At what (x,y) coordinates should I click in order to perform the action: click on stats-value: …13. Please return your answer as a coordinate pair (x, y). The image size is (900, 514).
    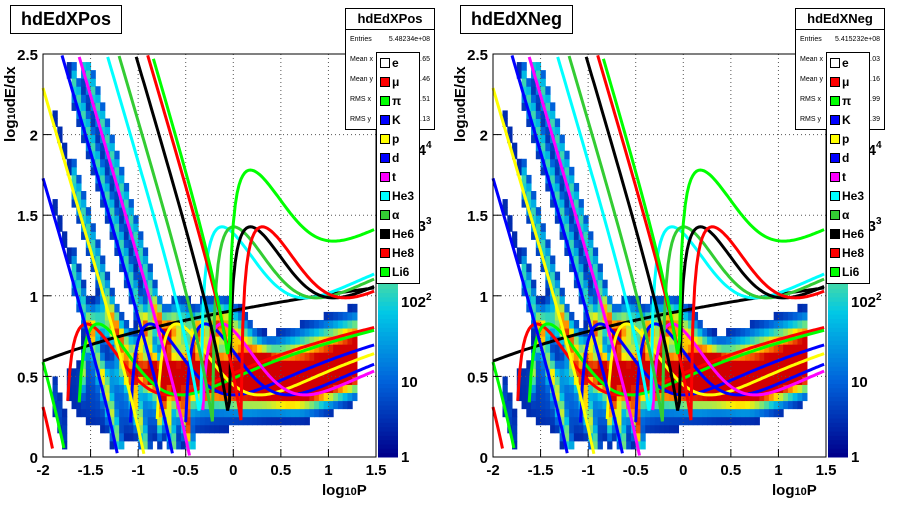
    Looking at the image, I should click on (422, 119).